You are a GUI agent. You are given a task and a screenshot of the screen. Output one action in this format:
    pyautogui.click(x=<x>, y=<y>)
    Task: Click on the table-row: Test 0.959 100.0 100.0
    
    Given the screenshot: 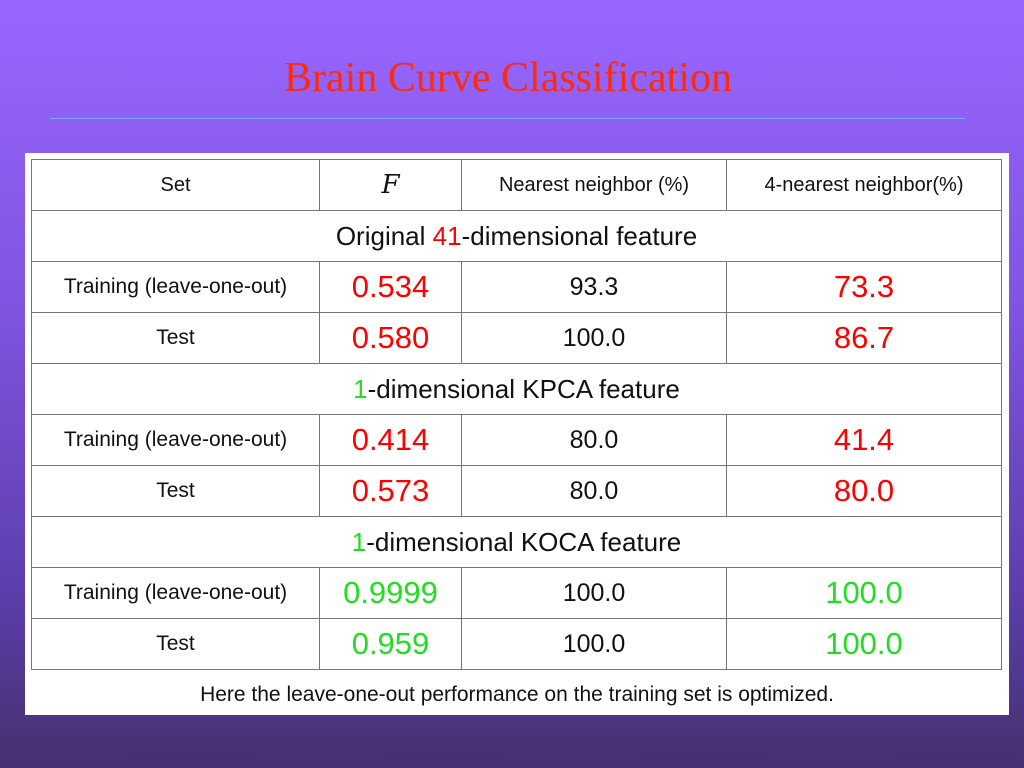 What is the action you would take?
    pyautogui.click(x=516, y=644)
    